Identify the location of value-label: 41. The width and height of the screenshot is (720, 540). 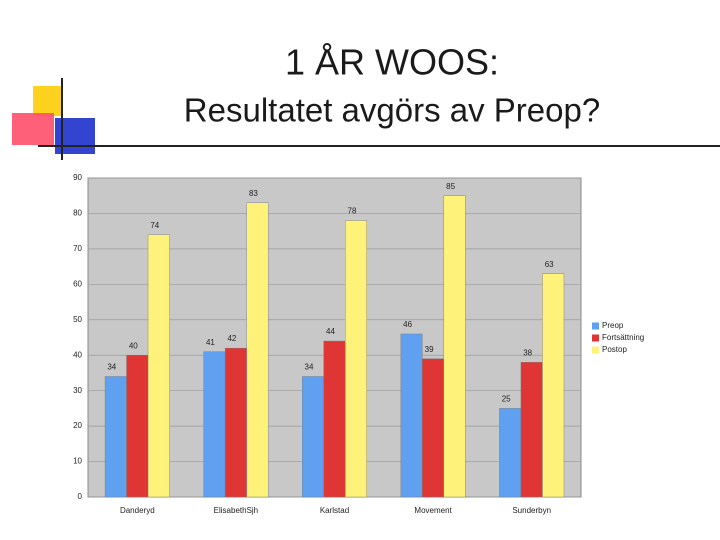
(210, 342).